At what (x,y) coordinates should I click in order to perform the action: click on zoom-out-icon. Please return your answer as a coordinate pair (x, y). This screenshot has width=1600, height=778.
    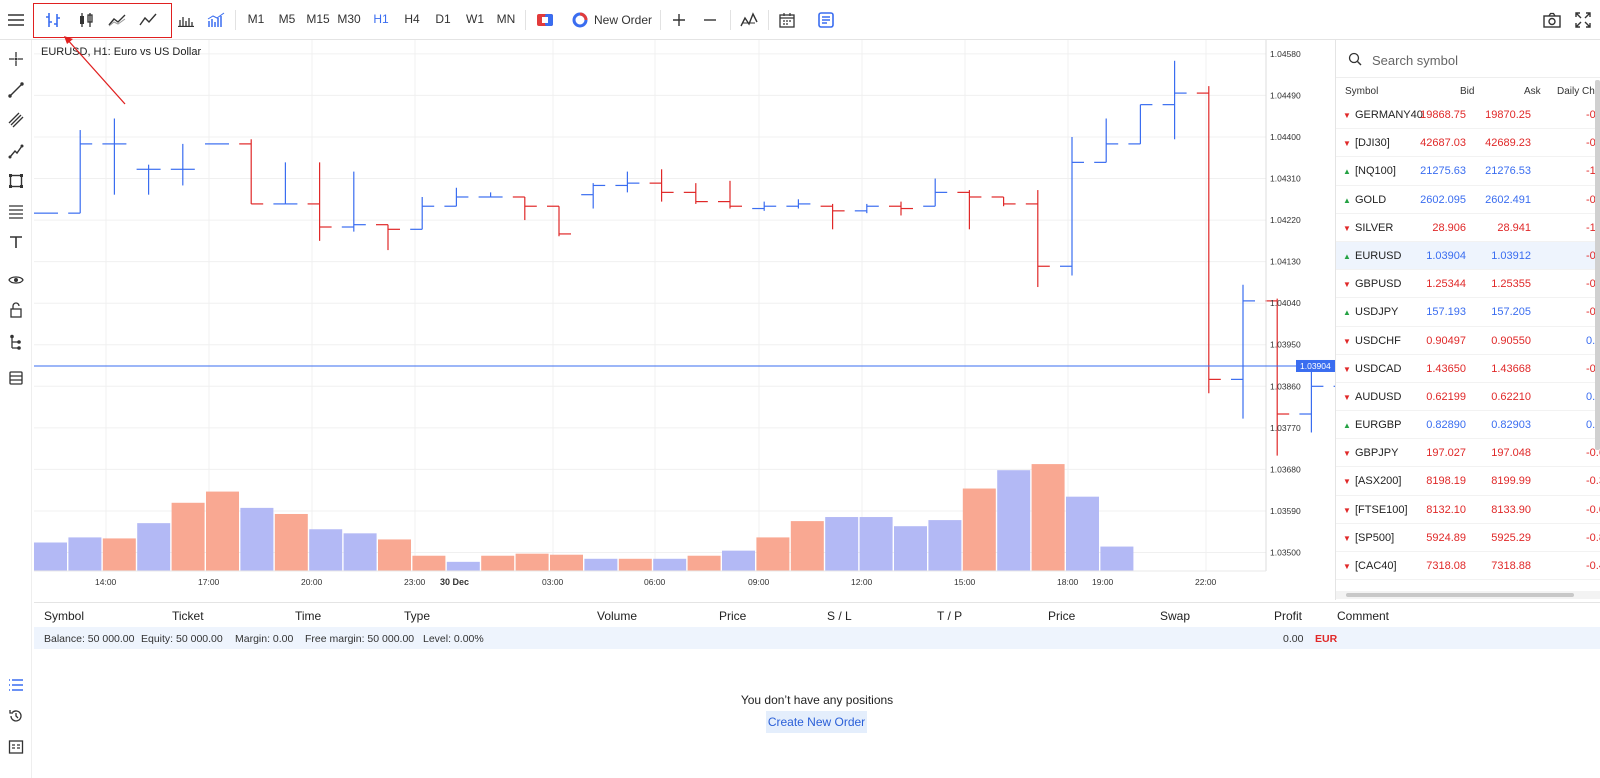
    Looking at the image, I should click on (710, 20).